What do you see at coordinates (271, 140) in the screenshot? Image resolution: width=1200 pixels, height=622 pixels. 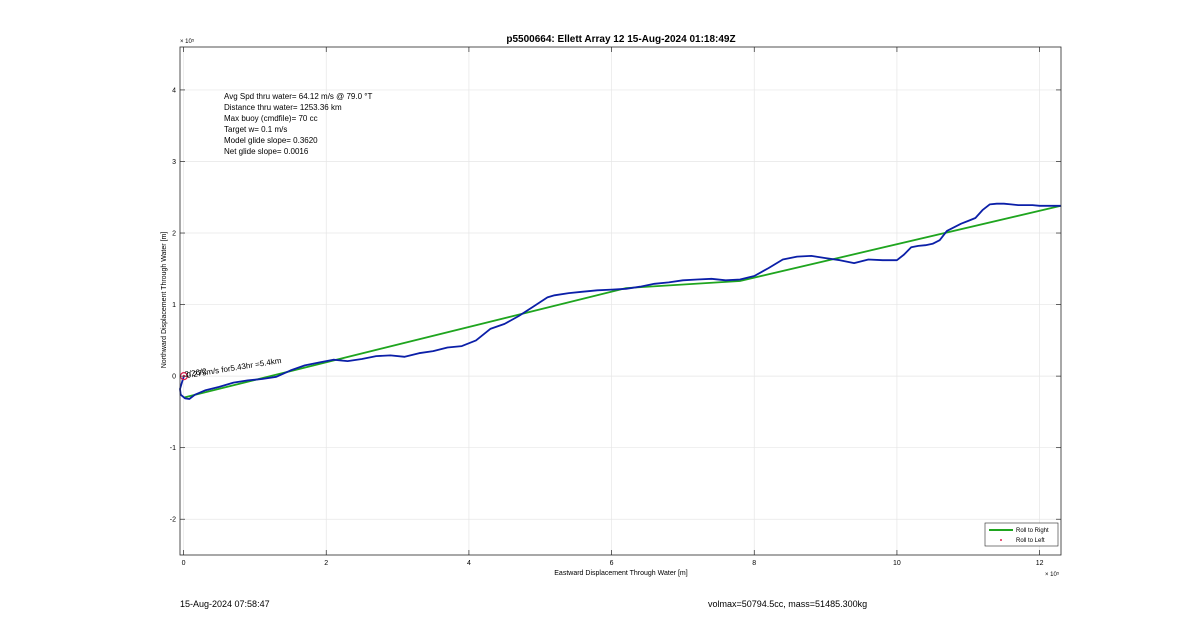 I see `stats-model-glide-slope: Model glide slope= 0.3620` at bounding box center [271, 140].